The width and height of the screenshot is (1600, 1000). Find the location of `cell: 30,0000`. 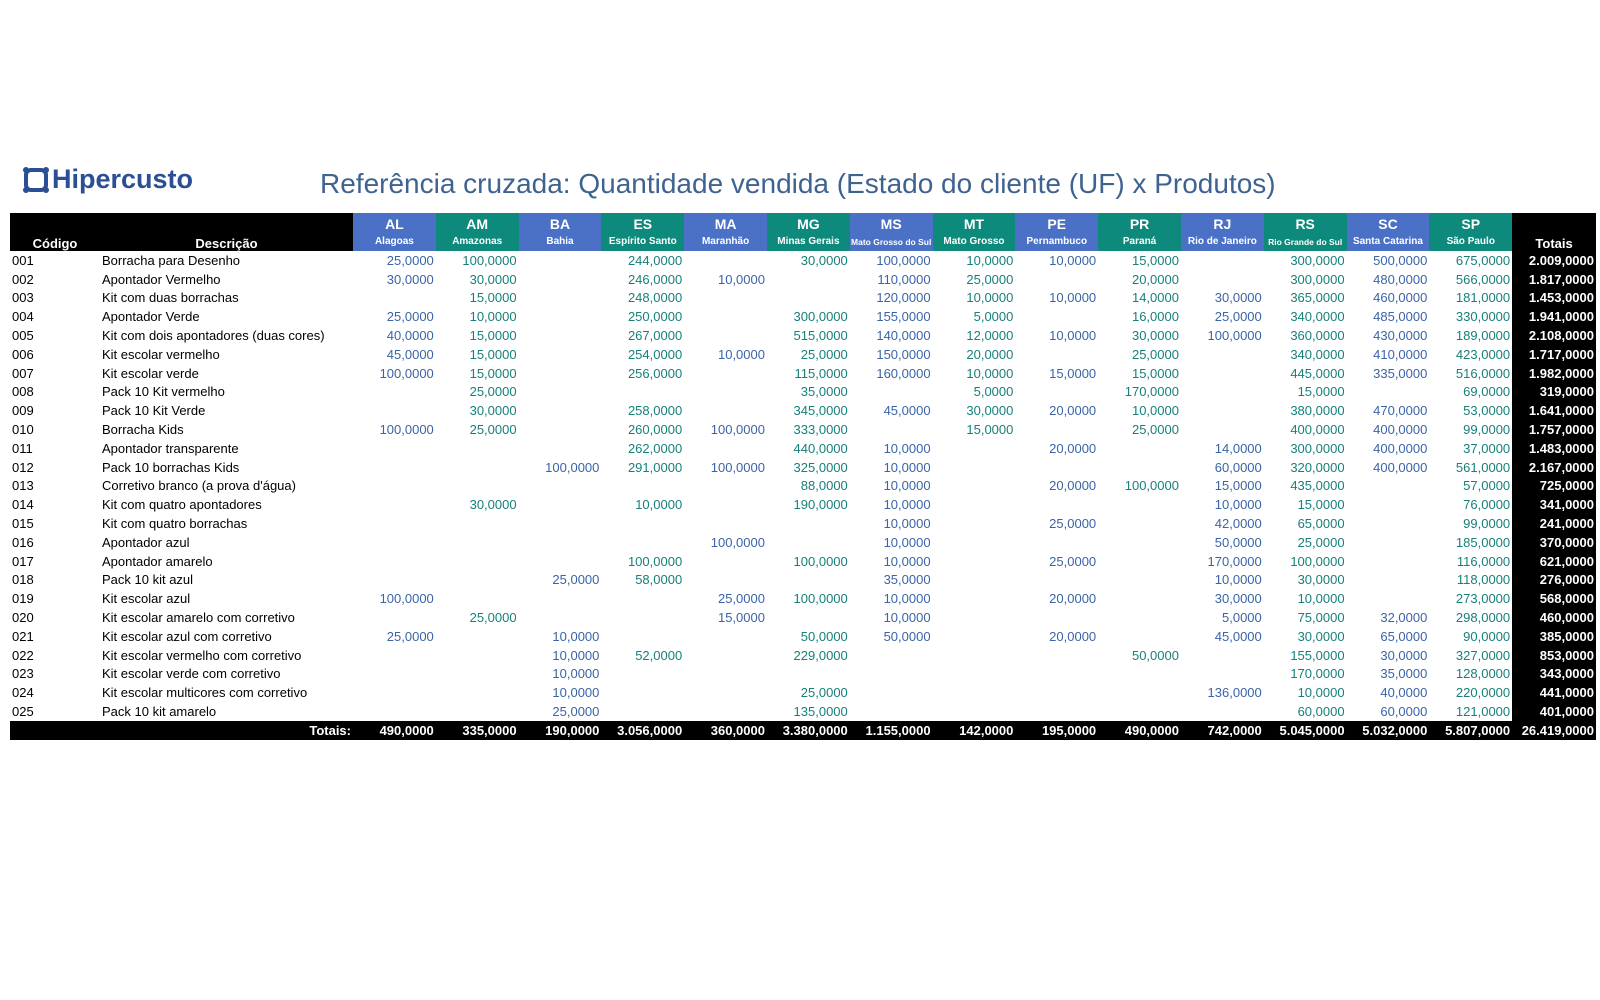

cell: 30,0000 is located at coordinates (493, 411).